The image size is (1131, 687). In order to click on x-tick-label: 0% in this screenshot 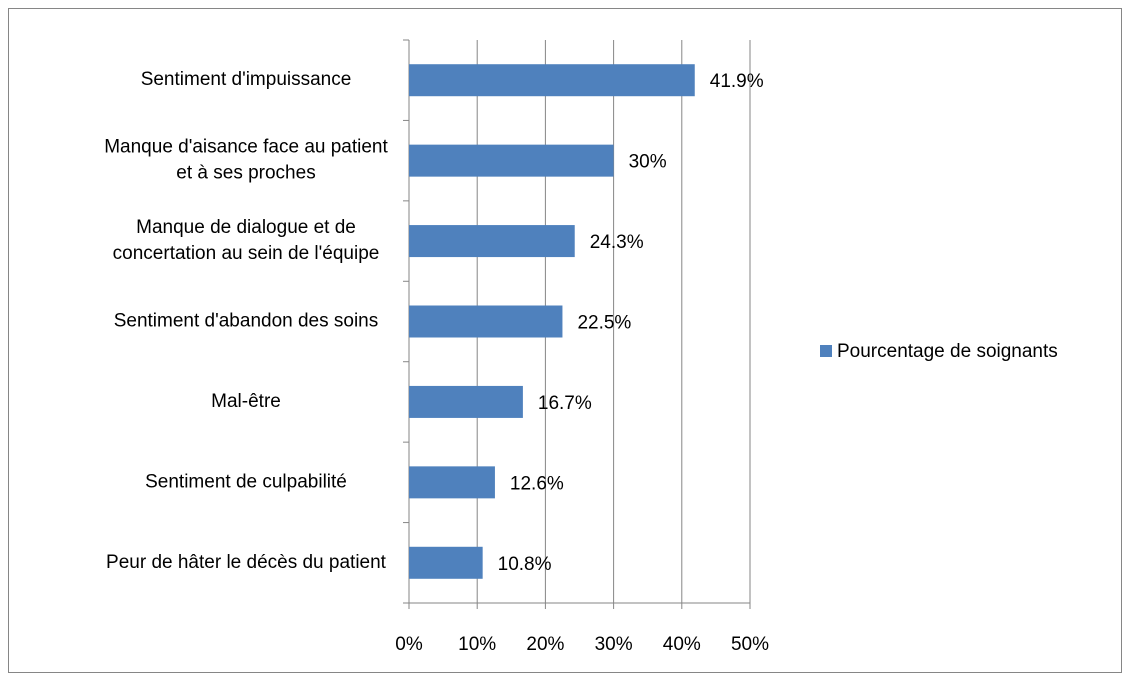, I will do `click(409, 644)`.